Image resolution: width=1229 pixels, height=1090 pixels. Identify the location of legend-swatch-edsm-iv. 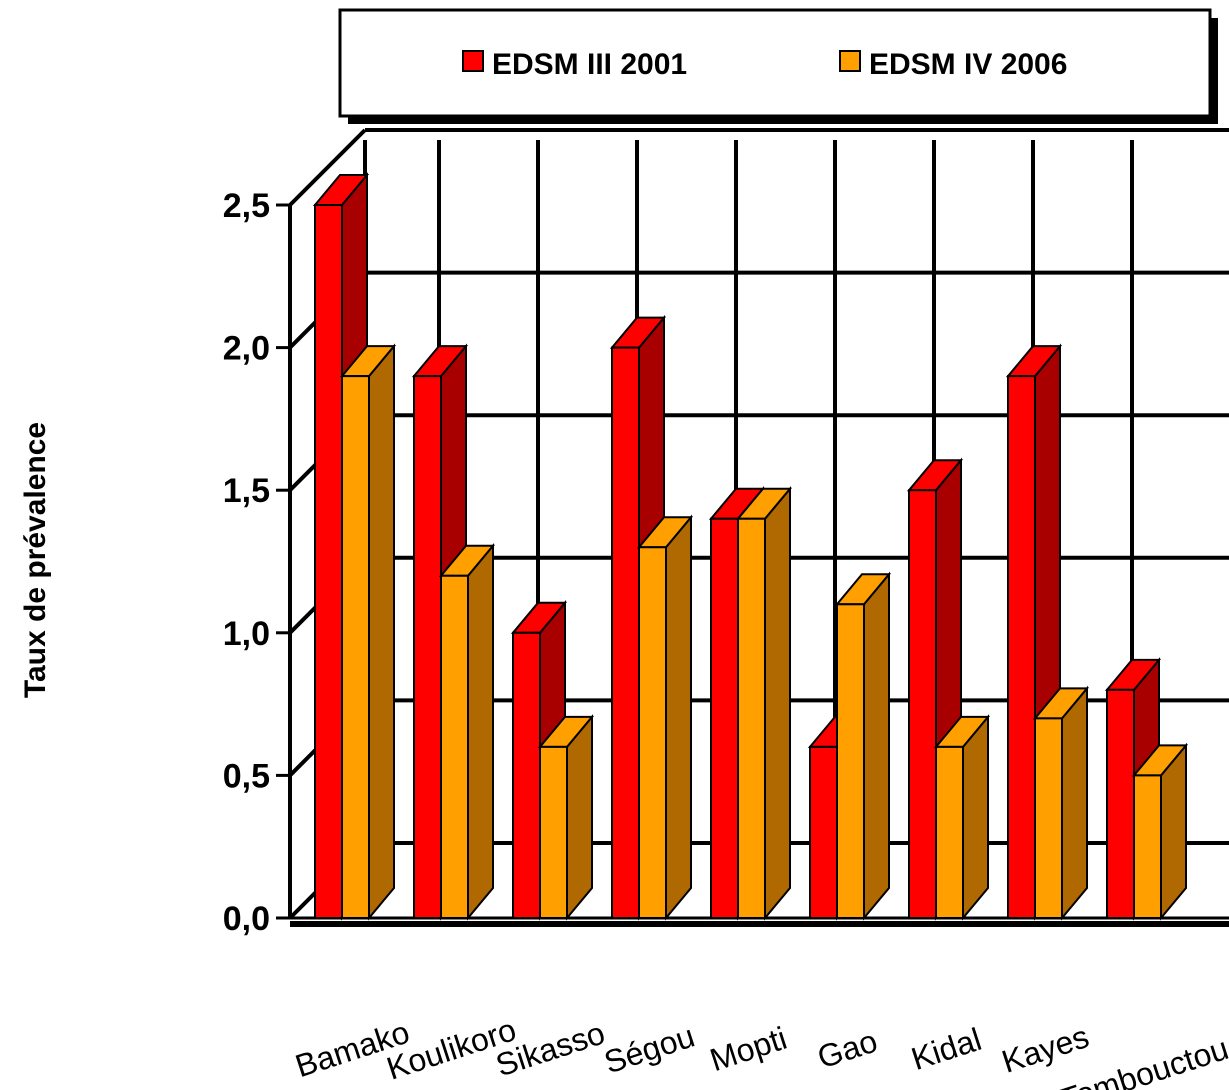
(850, 61).